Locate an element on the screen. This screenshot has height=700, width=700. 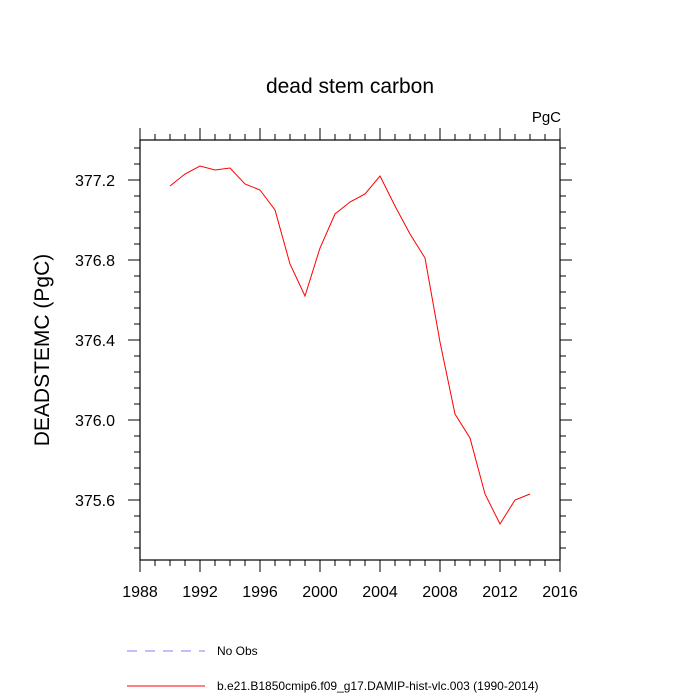
units-label: PgC is located at coordinates (546, 117).